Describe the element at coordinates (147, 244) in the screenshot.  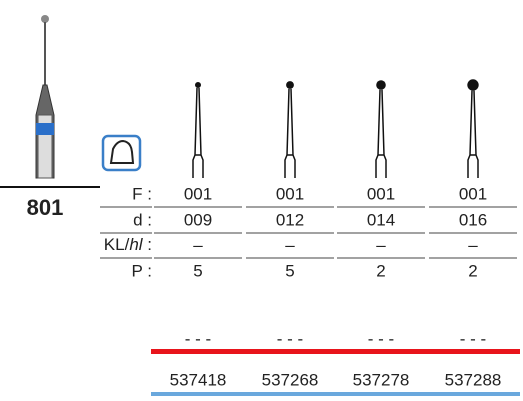
I see `row-label-part: :` at that location.